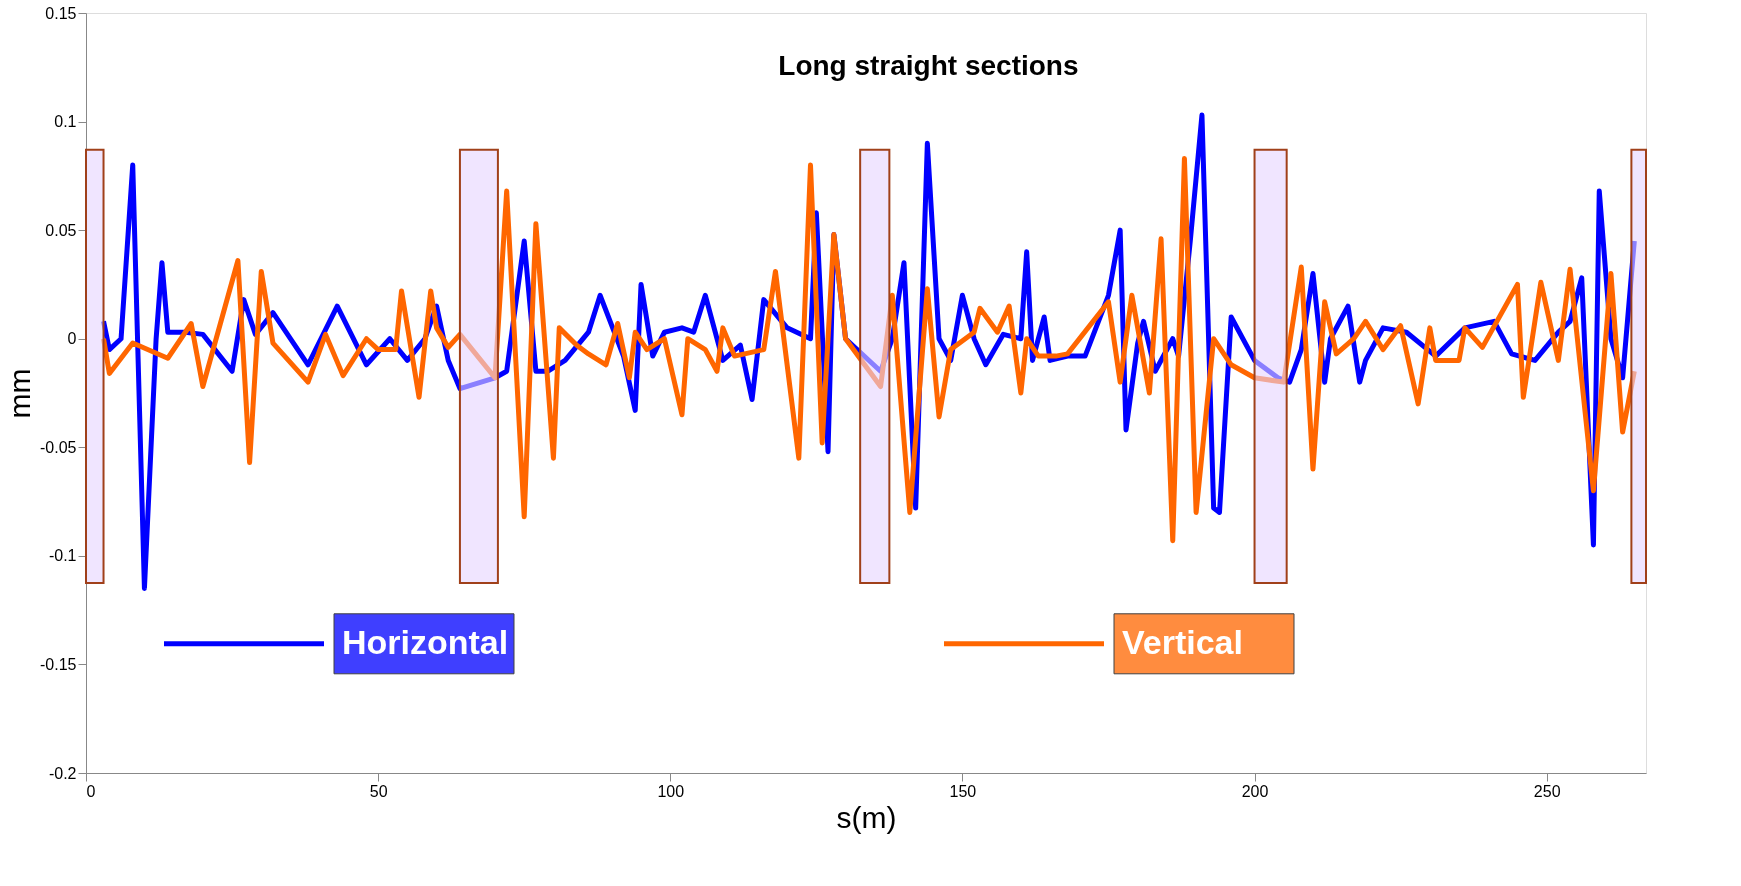 The width and height of the screenshot is (1741, 886). I want to click on x-tick-label: 150, so click(963, 791).